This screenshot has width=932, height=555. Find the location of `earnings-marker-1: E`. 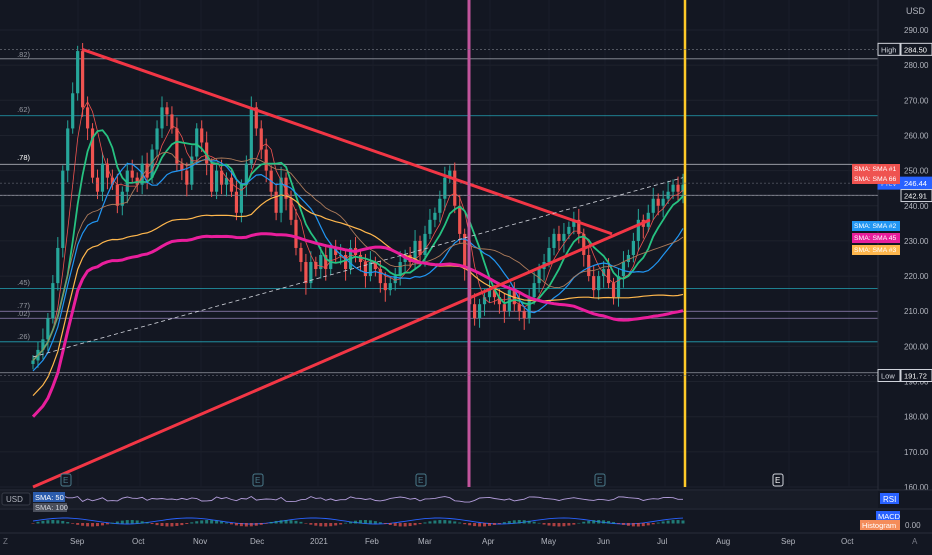

earnings-marker-1: E is located at coordinates (258, 480).